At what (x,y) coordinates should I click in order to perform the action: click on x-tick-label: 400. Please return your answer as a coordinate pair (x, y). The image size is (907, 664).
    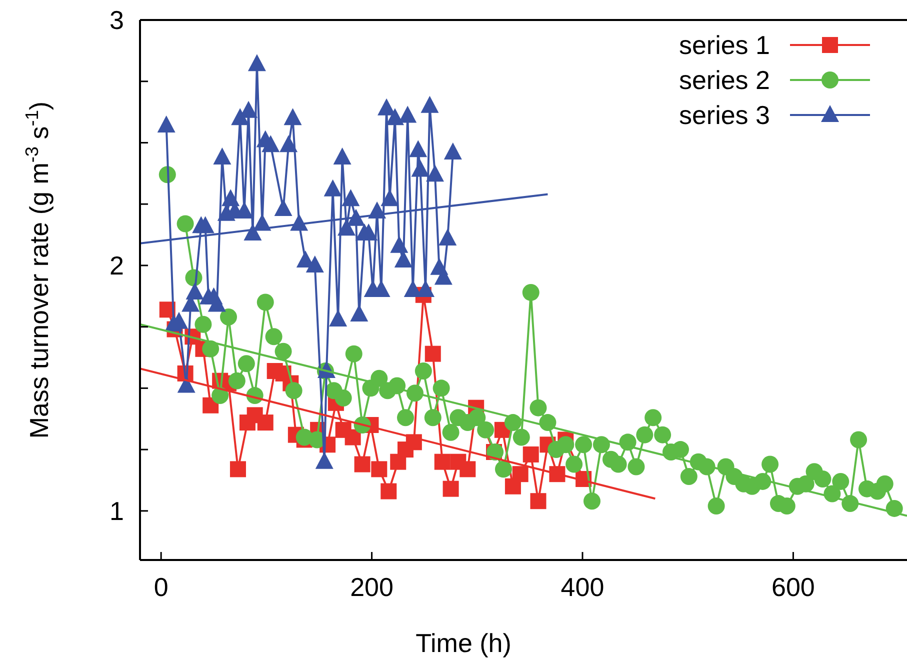
    Looking at the image, I should click on (582, 587).